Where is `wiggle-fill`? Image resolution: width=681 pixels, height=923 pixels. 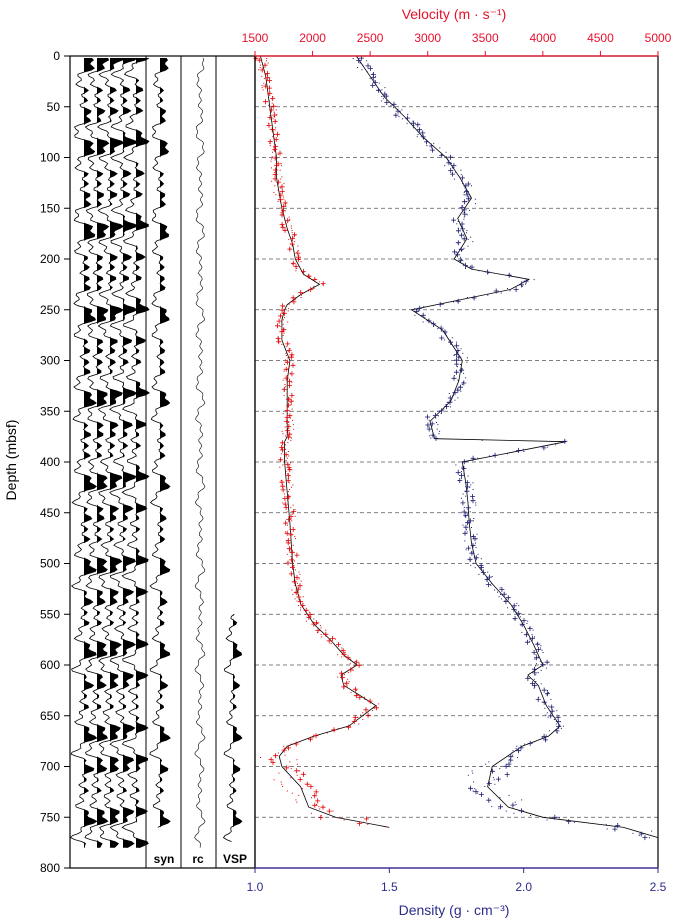 wiggle-fill is located at coordinates (117, 453).